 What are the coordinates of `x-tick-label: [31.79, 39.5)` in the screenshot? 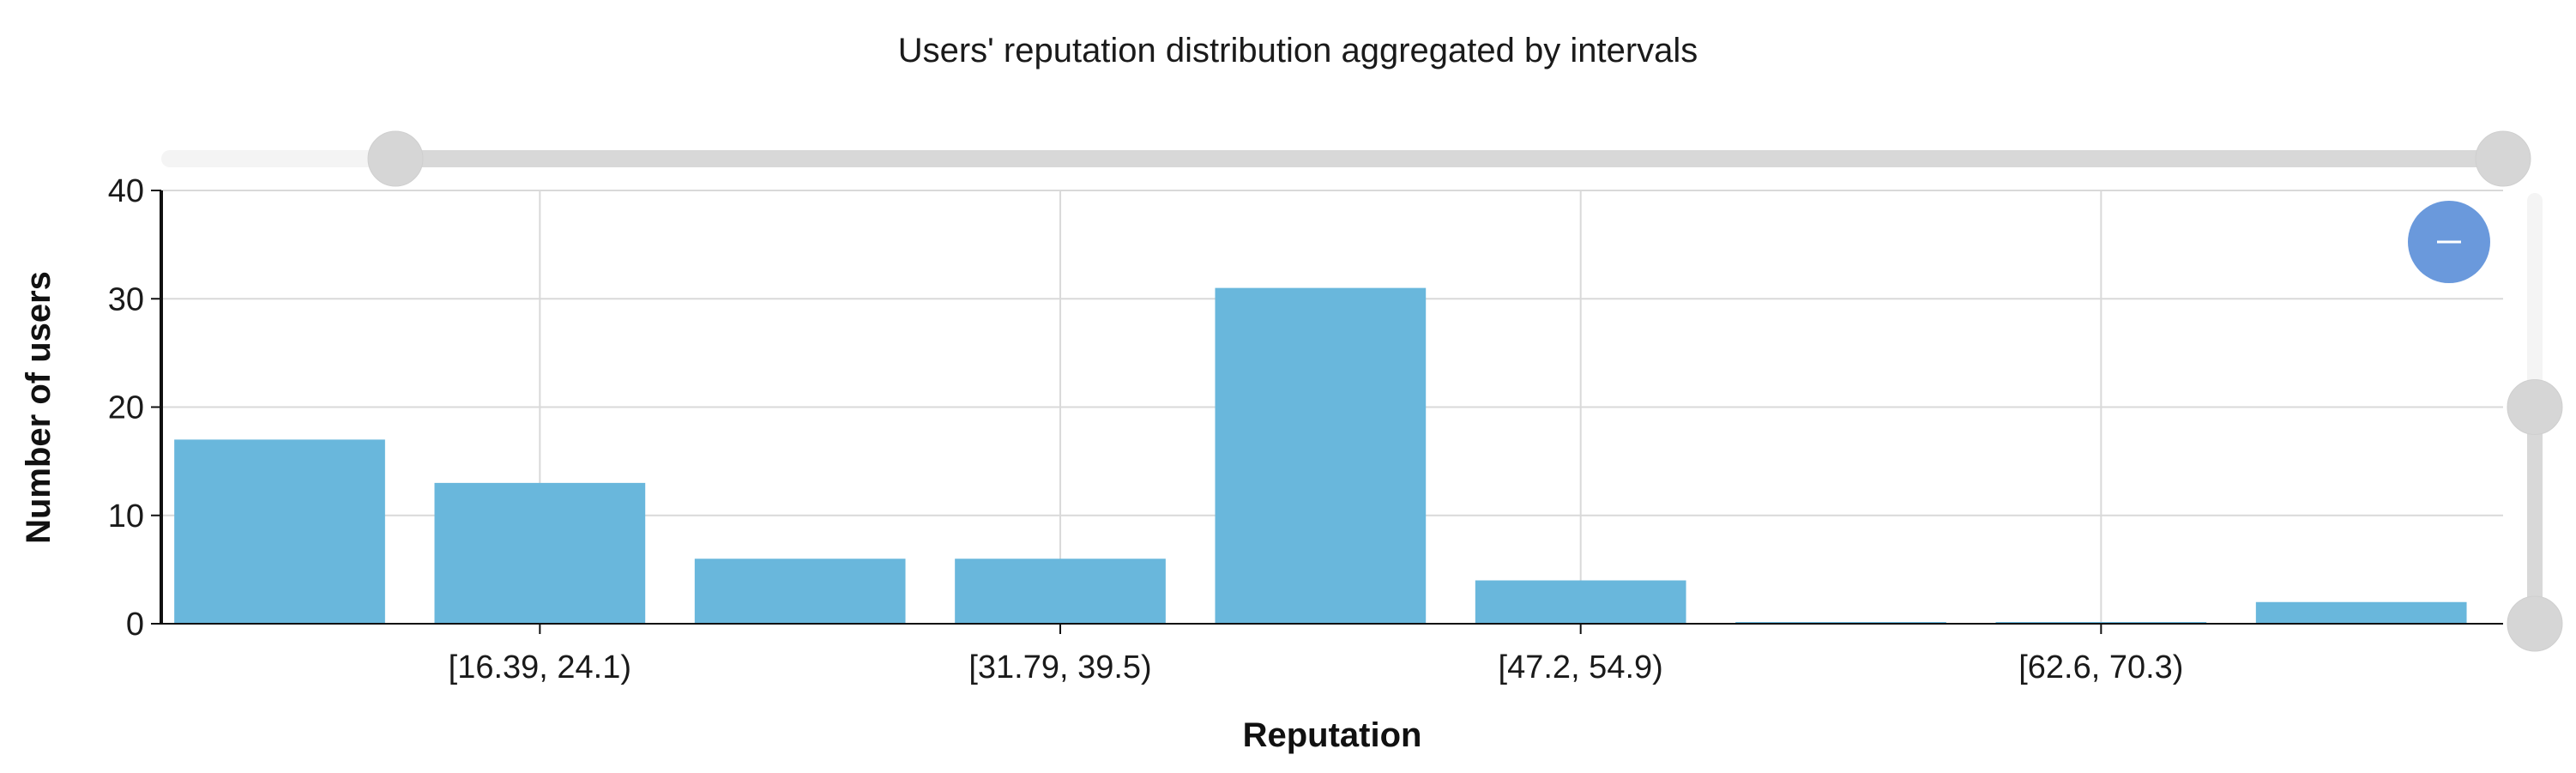 It's located at (1059, 667).